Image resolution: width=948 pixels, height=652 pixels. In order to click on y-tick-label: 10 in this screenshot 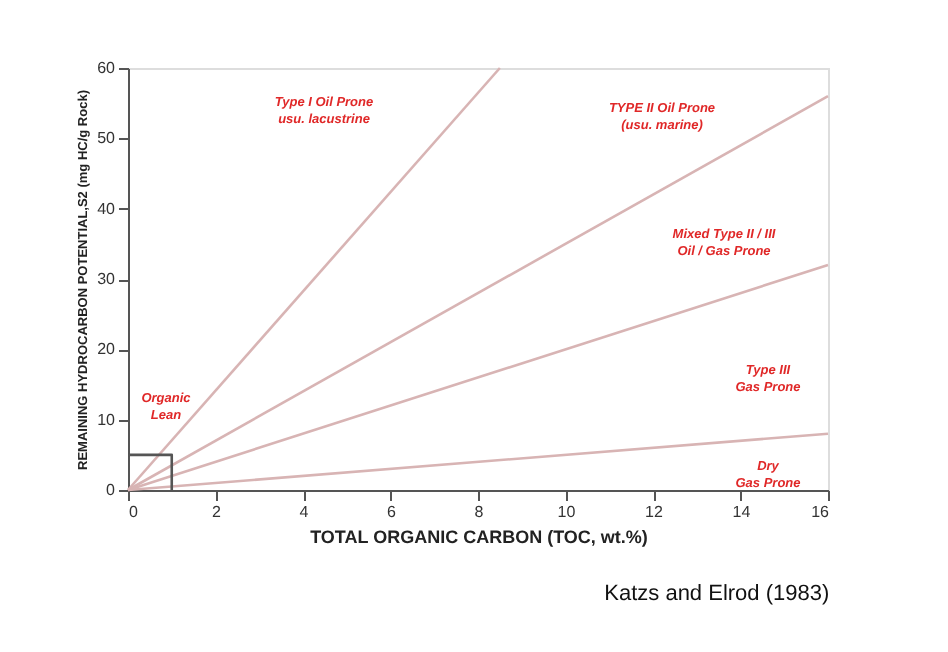, I will do `click(107, 419)`.